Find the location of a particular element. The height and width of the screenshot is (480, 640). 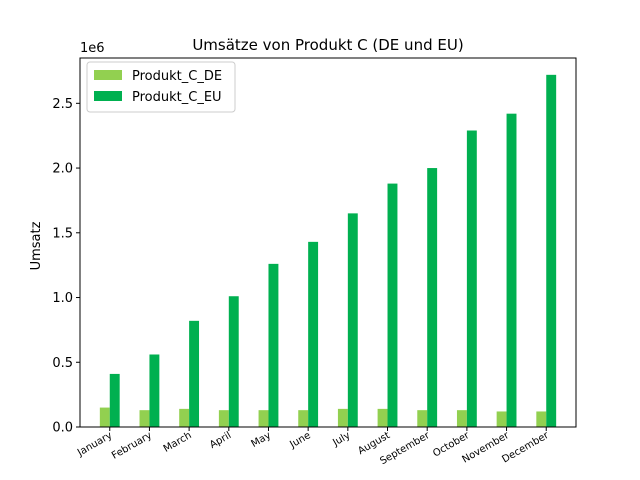

legend-swatch-Produkt_C_EU is located at coordinates (108, 96).